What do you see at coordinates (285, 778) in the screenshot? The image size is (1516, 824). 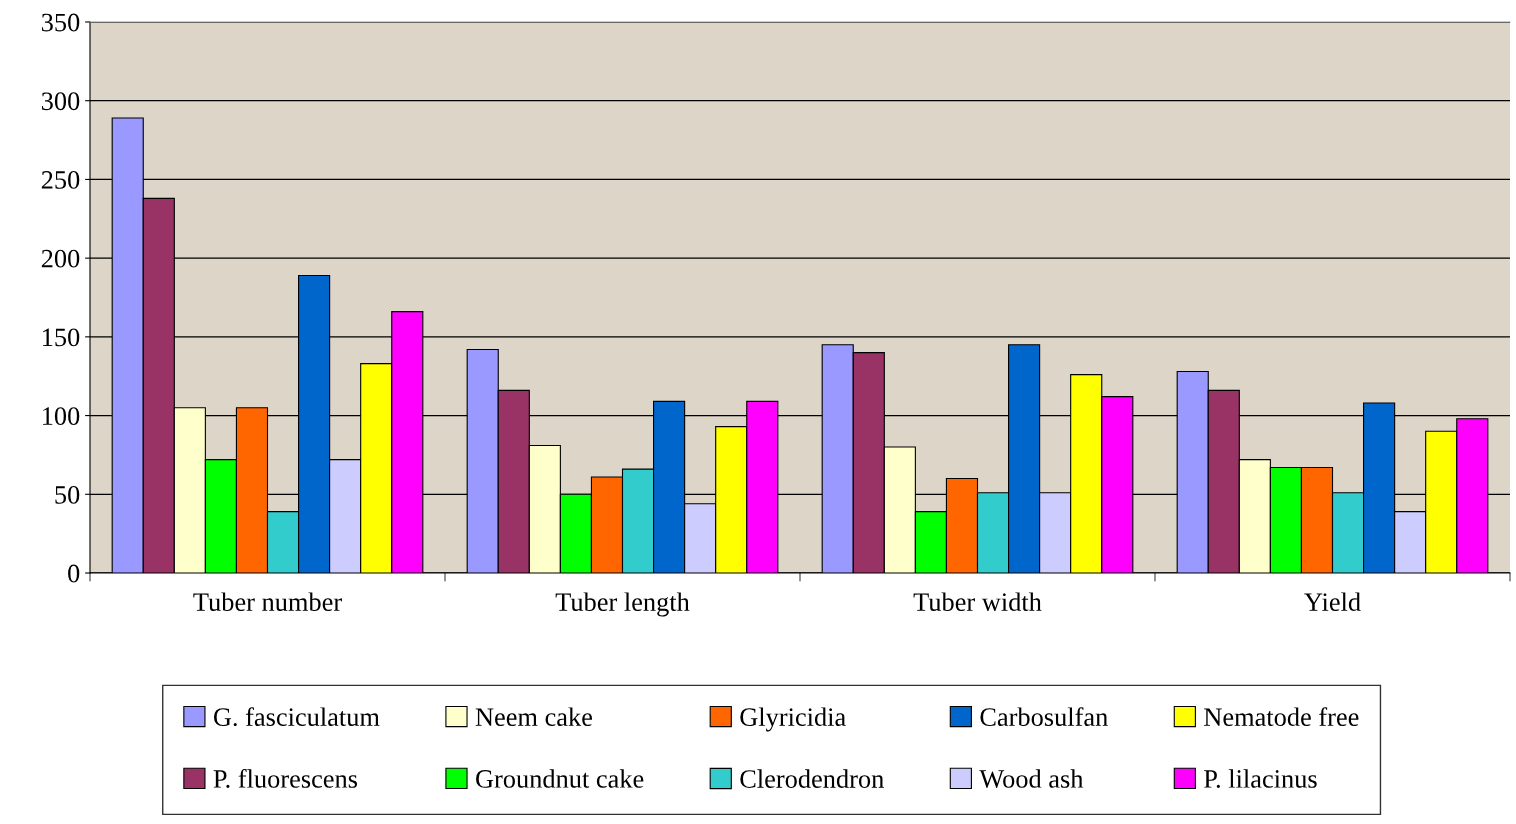 I see `legend-label: P. fluorescens` at bounding box center [285, 778].